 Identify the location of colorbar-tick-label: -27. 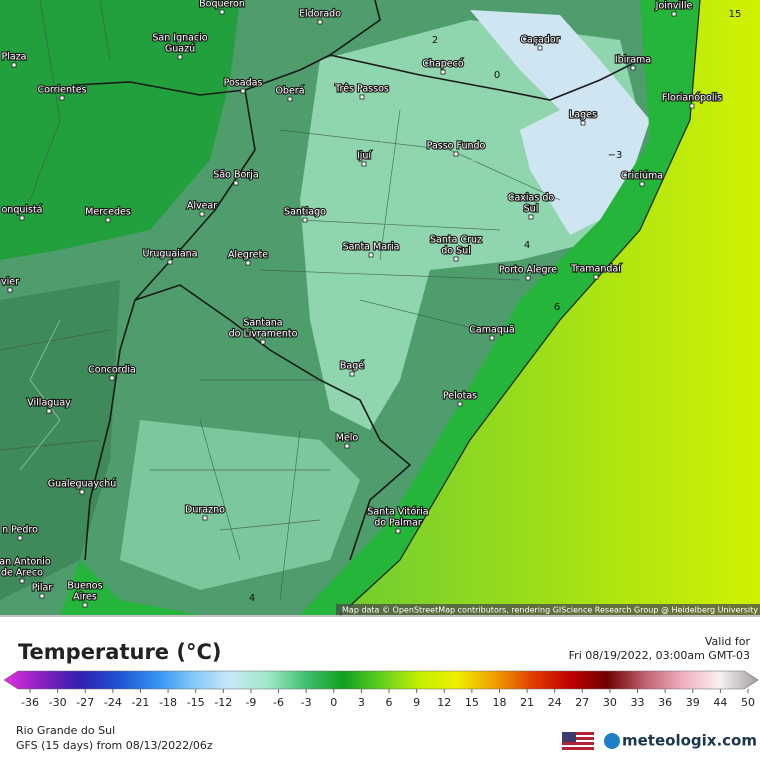
(85, 702).